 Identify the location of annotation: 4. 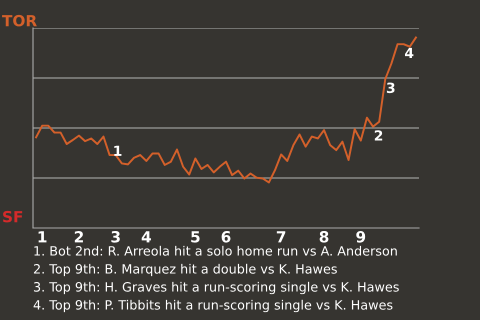
(409, 53).